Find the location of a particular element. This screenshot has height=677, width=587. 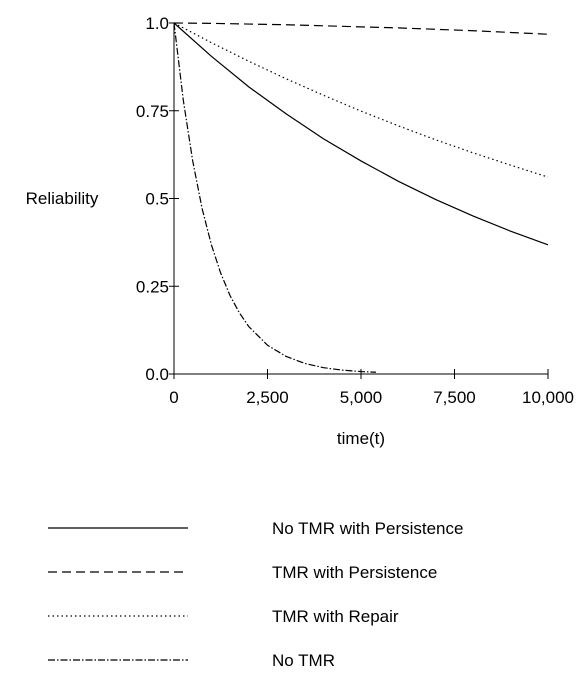

legend-label: No TMR is located at coordinates (303, 660).